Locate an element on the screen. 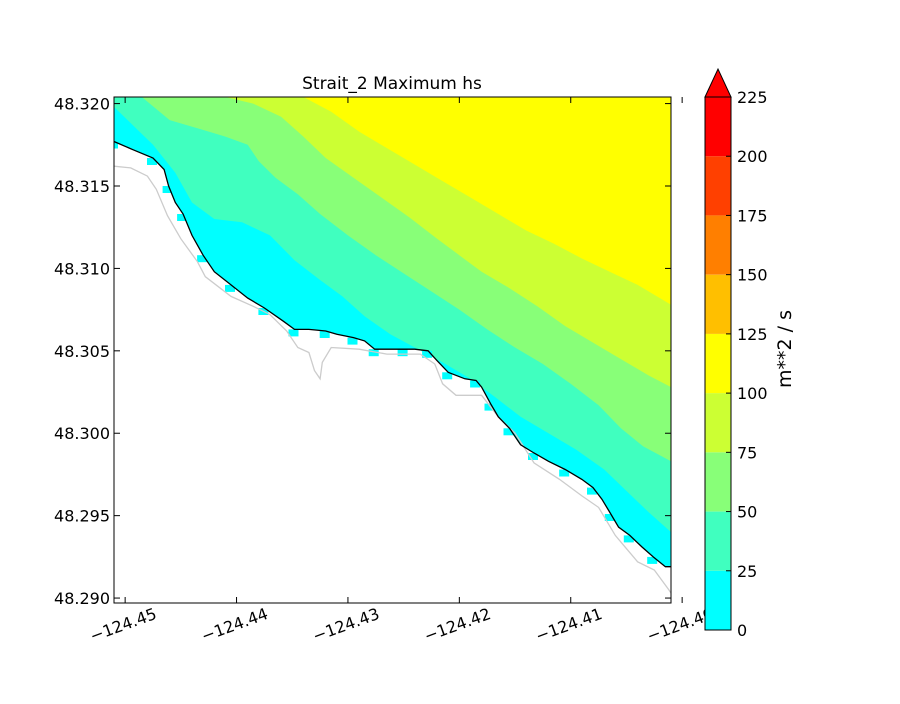  colorbar-tick-label: 75 is located at coordinates (747, 452).